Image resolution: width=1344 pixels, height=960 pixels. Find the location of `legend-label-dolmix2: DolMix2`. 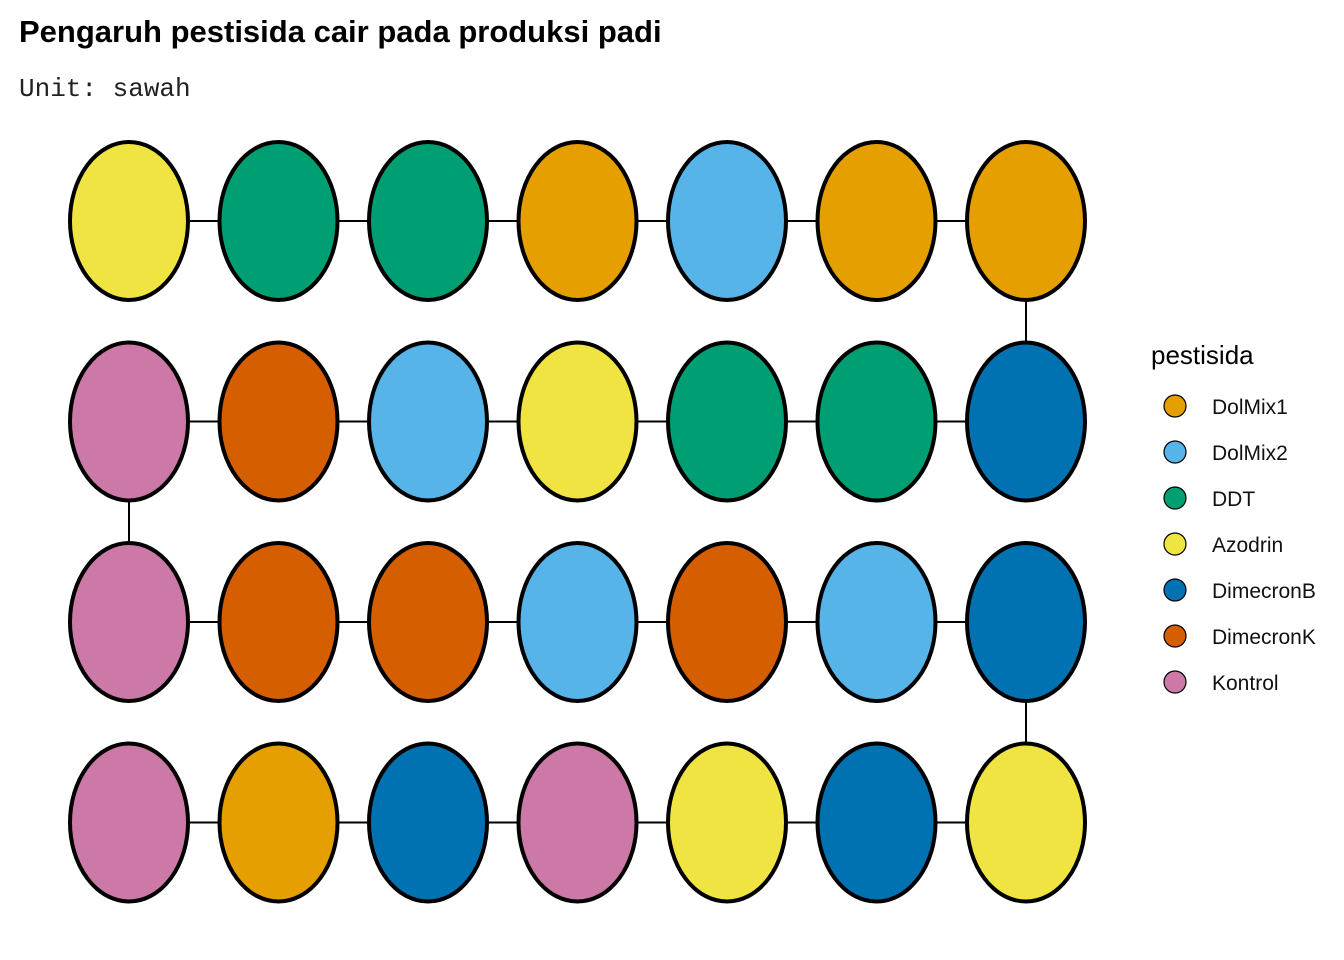

legend-label-dolmix2: DolMix2 is located at coordinates (1250, 453).